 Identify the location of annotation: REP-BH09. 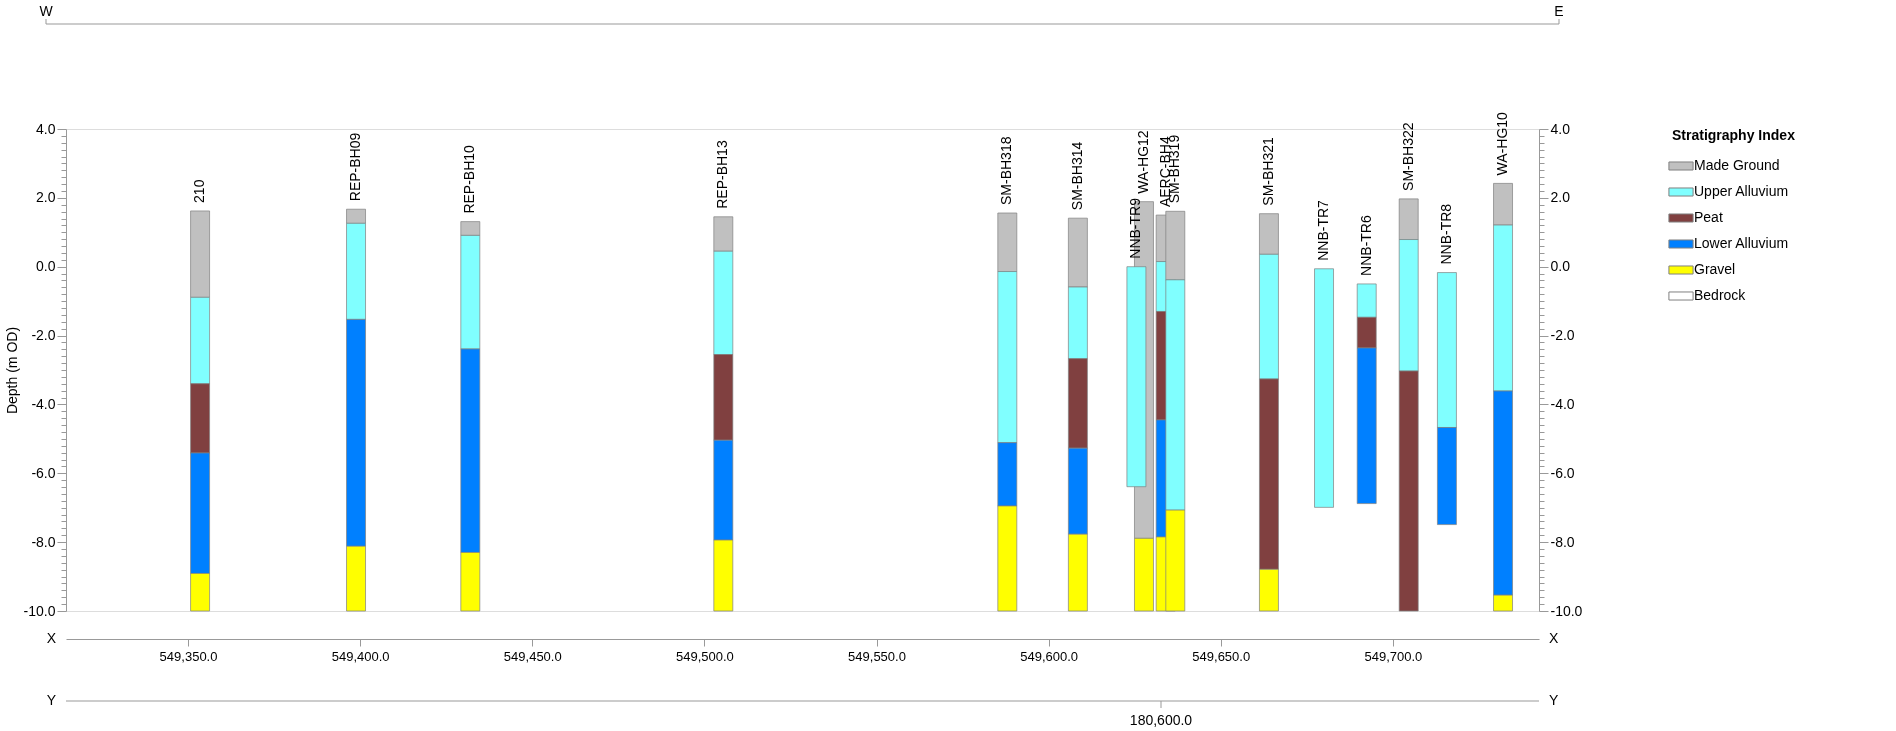
(355, 167).